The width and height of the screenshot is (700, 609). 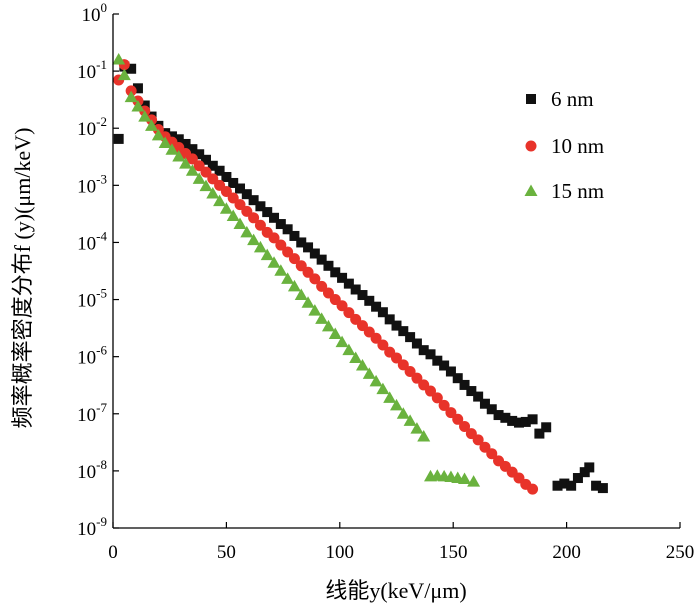 I want to click on y-ticks: 10⁰ 10⁻¹ 10⁻² 10⁻³ 10⁻⁴ 10⁻⁵ 10⁻⁶ 10⁻⁷ 10⁻⁸ 10⁻⁹, so click(x=98, y=270).